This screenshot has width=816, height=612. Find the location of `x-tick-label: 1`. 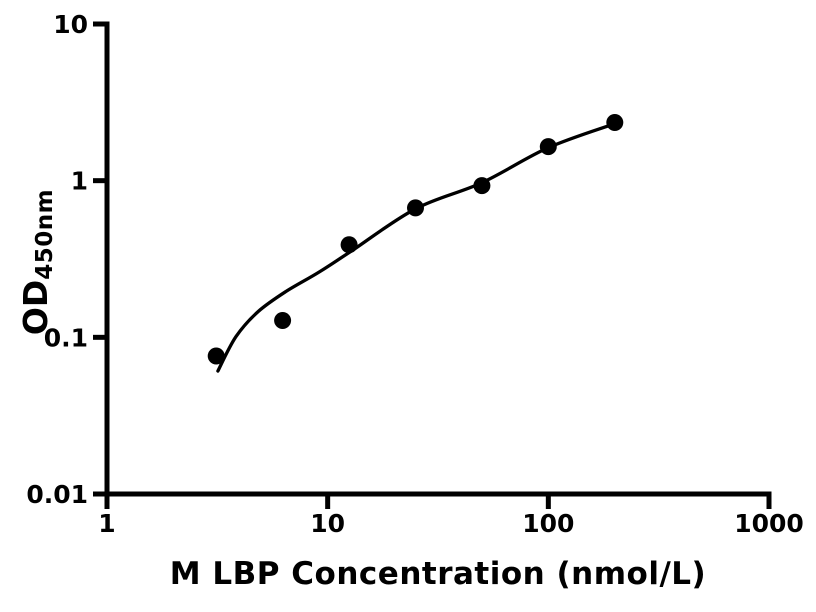

x-tick-label: 1 is located at coordinates (106, 523).